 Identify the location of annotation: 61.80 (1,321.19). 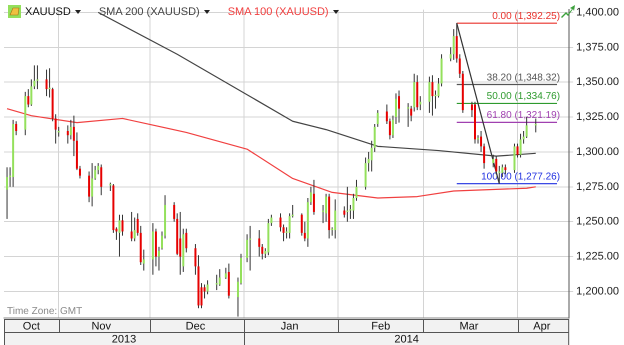
(523, 116).